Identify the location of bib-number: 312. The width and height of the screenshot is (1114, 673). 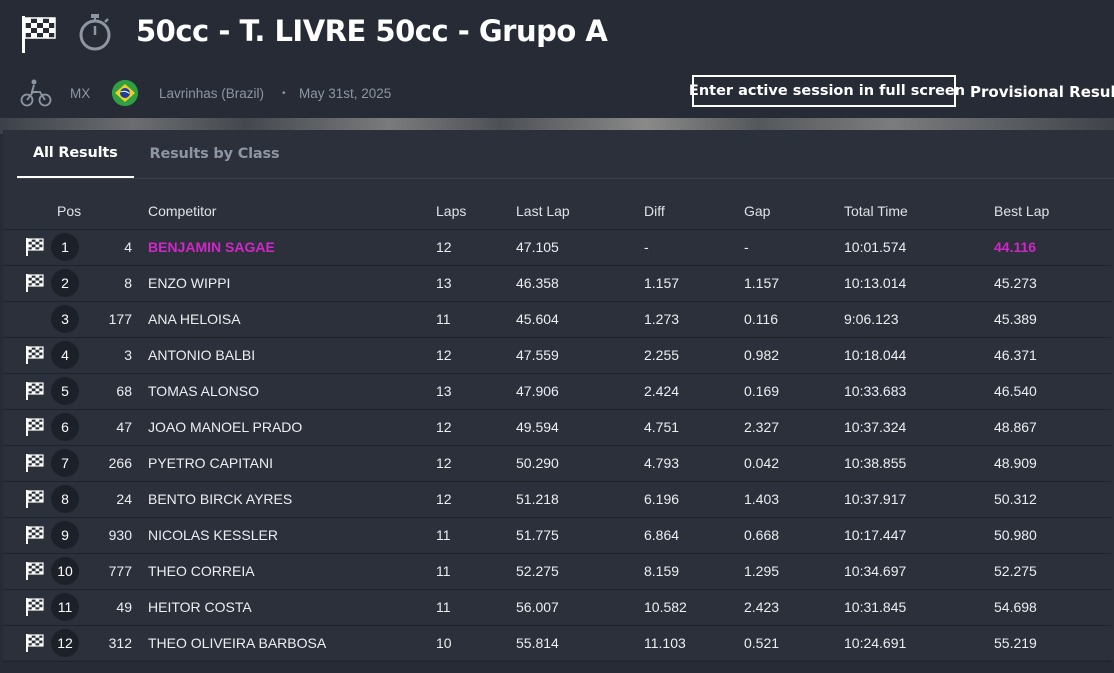
(119, 643).